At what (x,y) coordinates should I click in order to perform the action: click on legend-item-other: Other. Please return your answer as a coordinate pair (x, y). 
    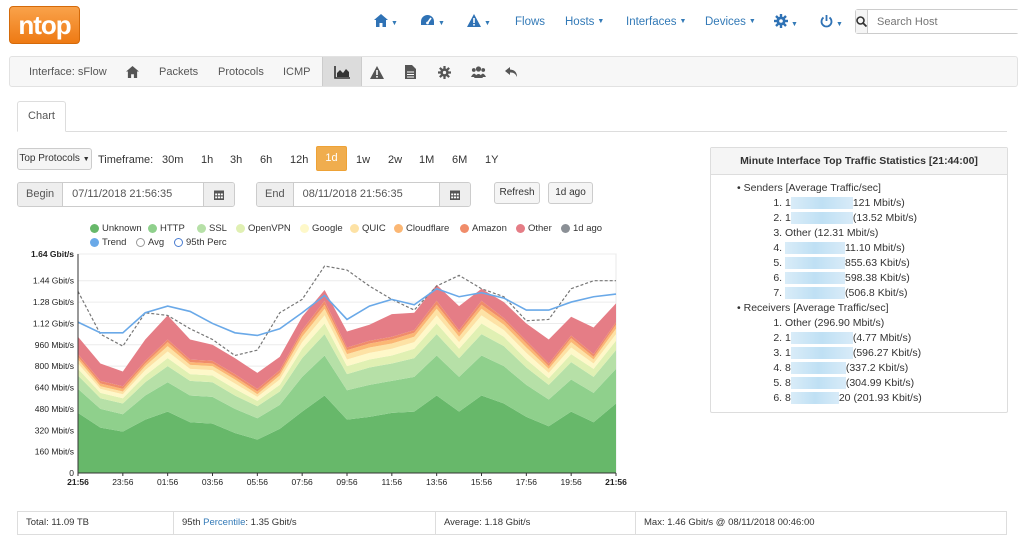
    Looking at the image, I should click on (534, 228).